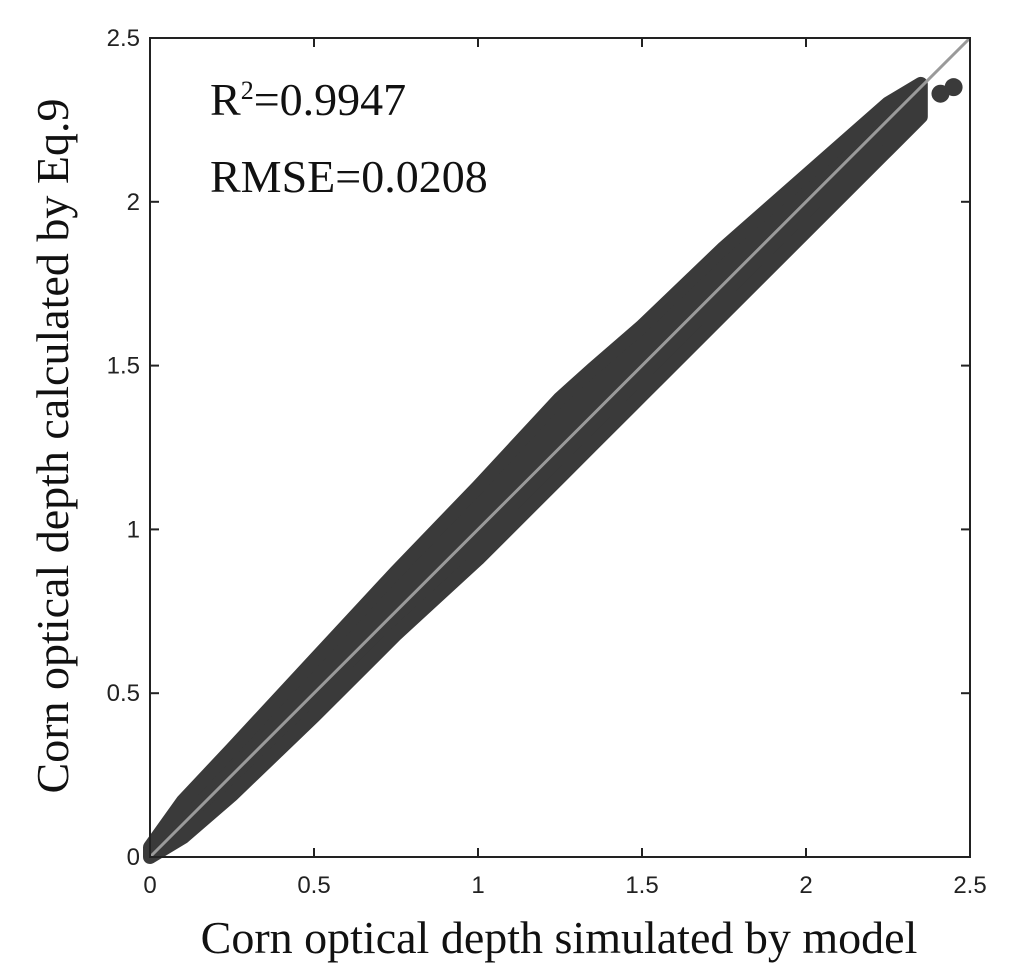 This screenshot has width=1024, height=980. What do you see at coordinates (477, 885) in the screenshot?
I see `x-tick-label-2: 1` at bounding box center [477, 885].